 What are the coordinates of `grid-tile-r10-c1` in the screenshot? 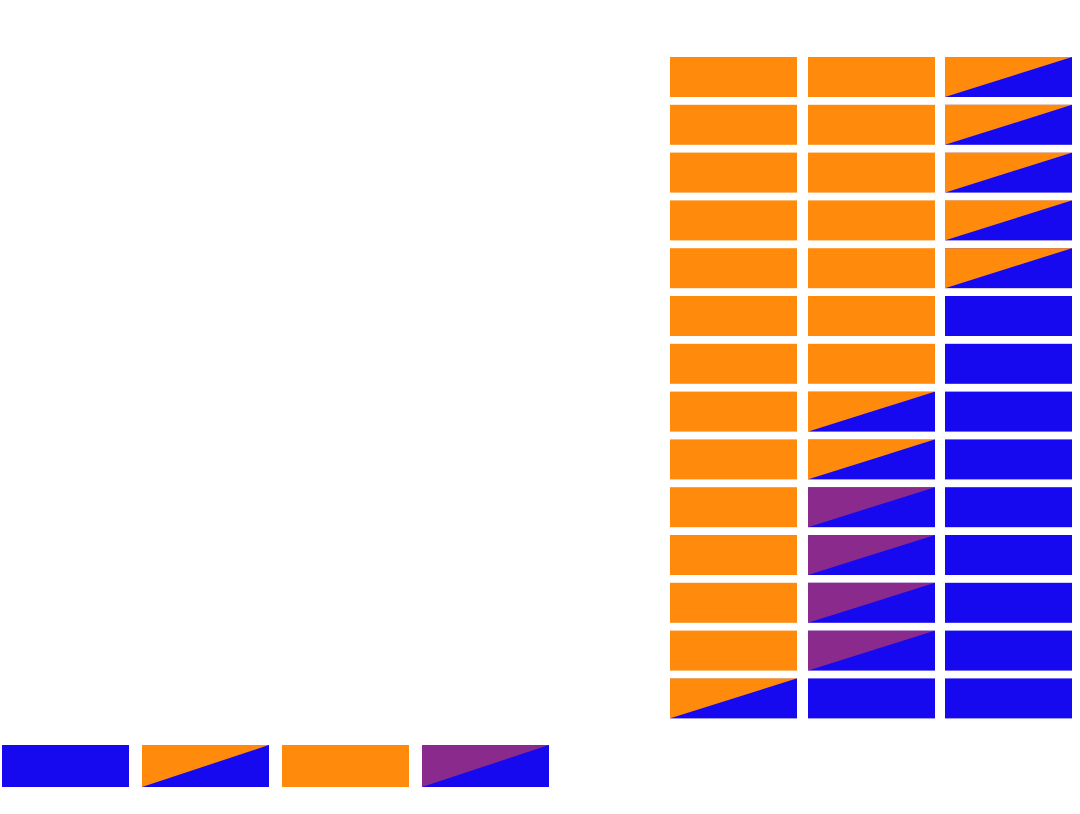 It's located at (733, 507).